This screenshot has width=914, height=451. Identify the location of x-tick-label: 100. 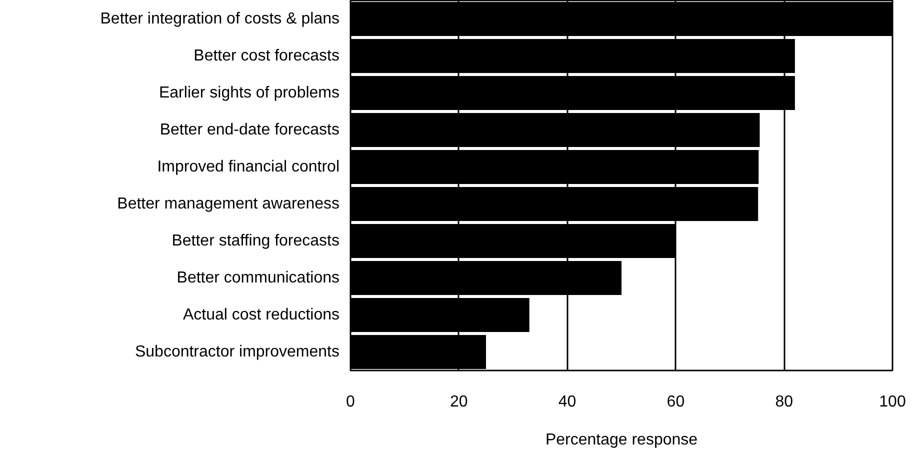
(892, 402).